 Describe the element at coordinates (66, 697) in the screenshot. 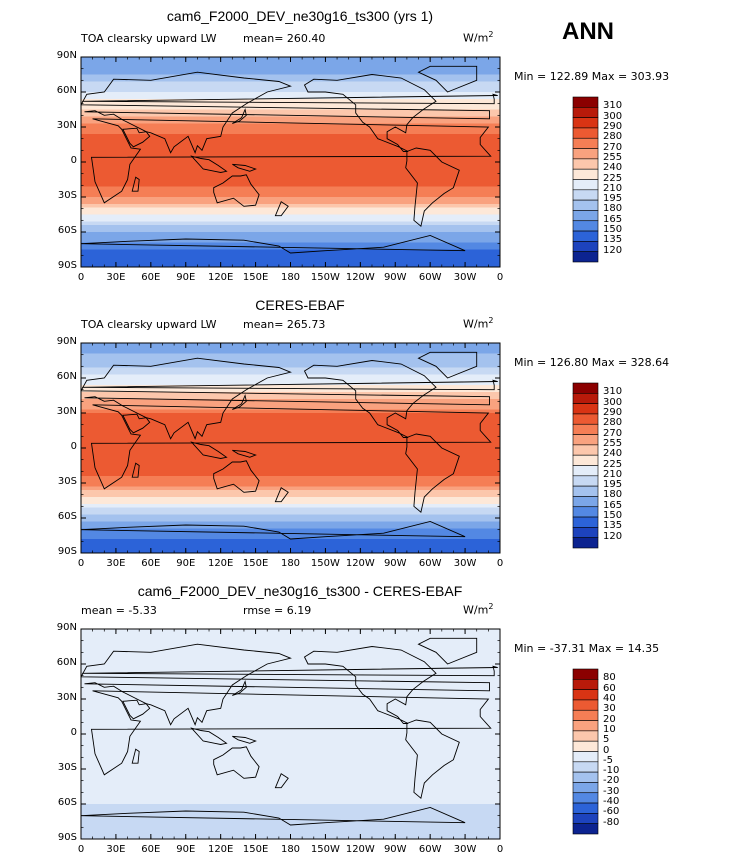

I see `lat-tick-label: 30N` at that location.